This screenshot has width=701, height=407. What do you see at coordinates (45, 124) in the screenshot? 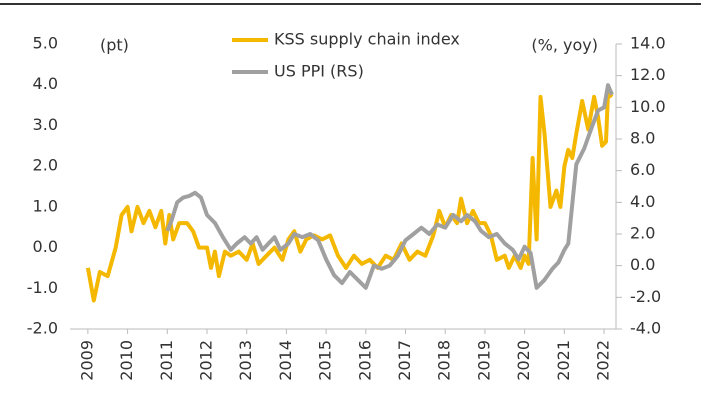
I see `y-tick-label: 3.0` at bounding box center [45, 124].